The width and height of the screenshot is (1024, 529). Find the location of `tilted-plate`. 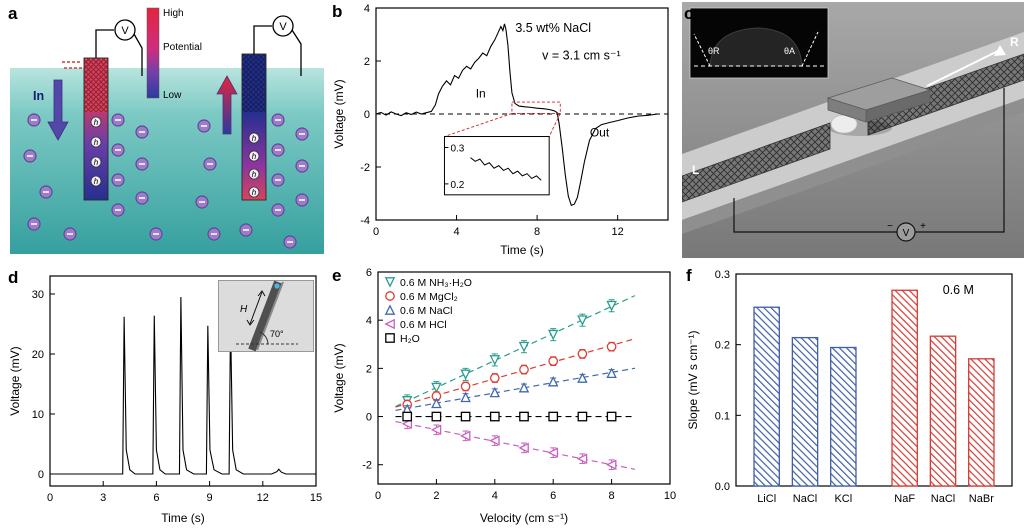

tilted-plate is located at coordinates (265, 316).